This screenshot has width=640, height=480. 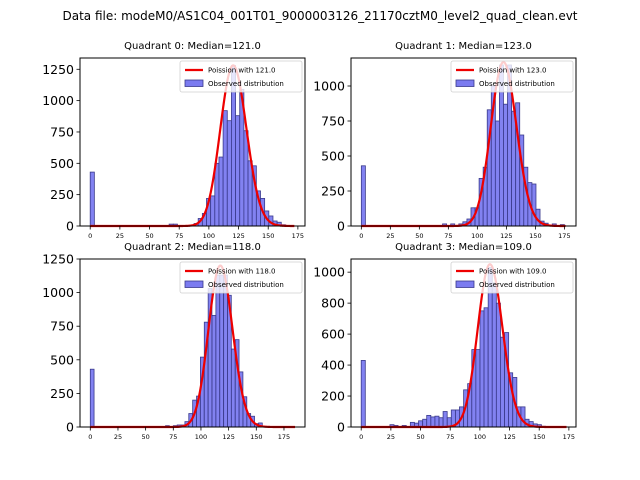 I want to click on panel-title: Quadrant 0: Median=121.0, so click(x=192, y=46).